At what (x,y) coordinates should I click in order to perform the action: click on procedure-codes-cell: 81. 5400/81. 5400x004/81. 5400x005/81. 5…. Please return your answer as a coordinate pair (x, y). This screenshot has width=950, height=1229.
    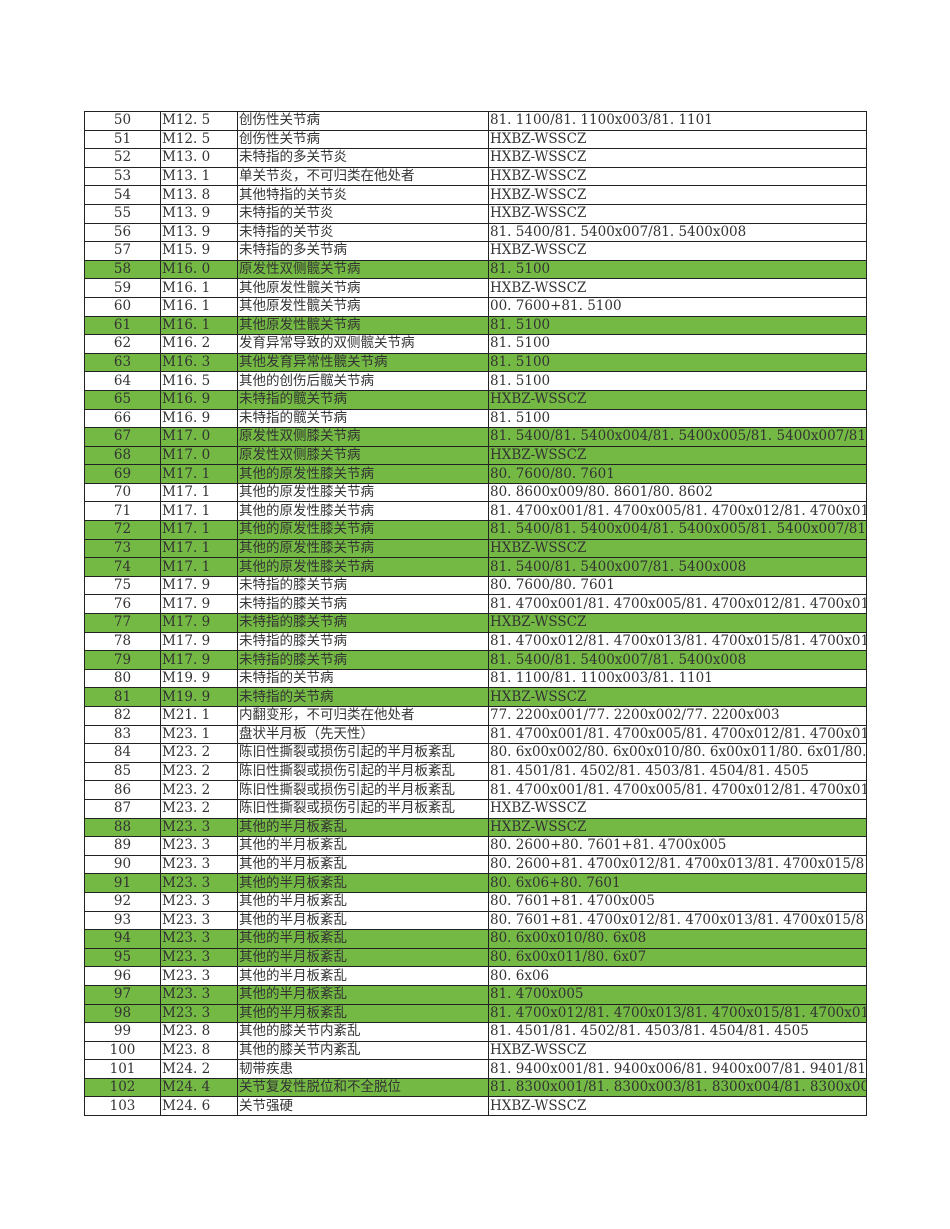
    Looking at the image, I should click on (677, 437).